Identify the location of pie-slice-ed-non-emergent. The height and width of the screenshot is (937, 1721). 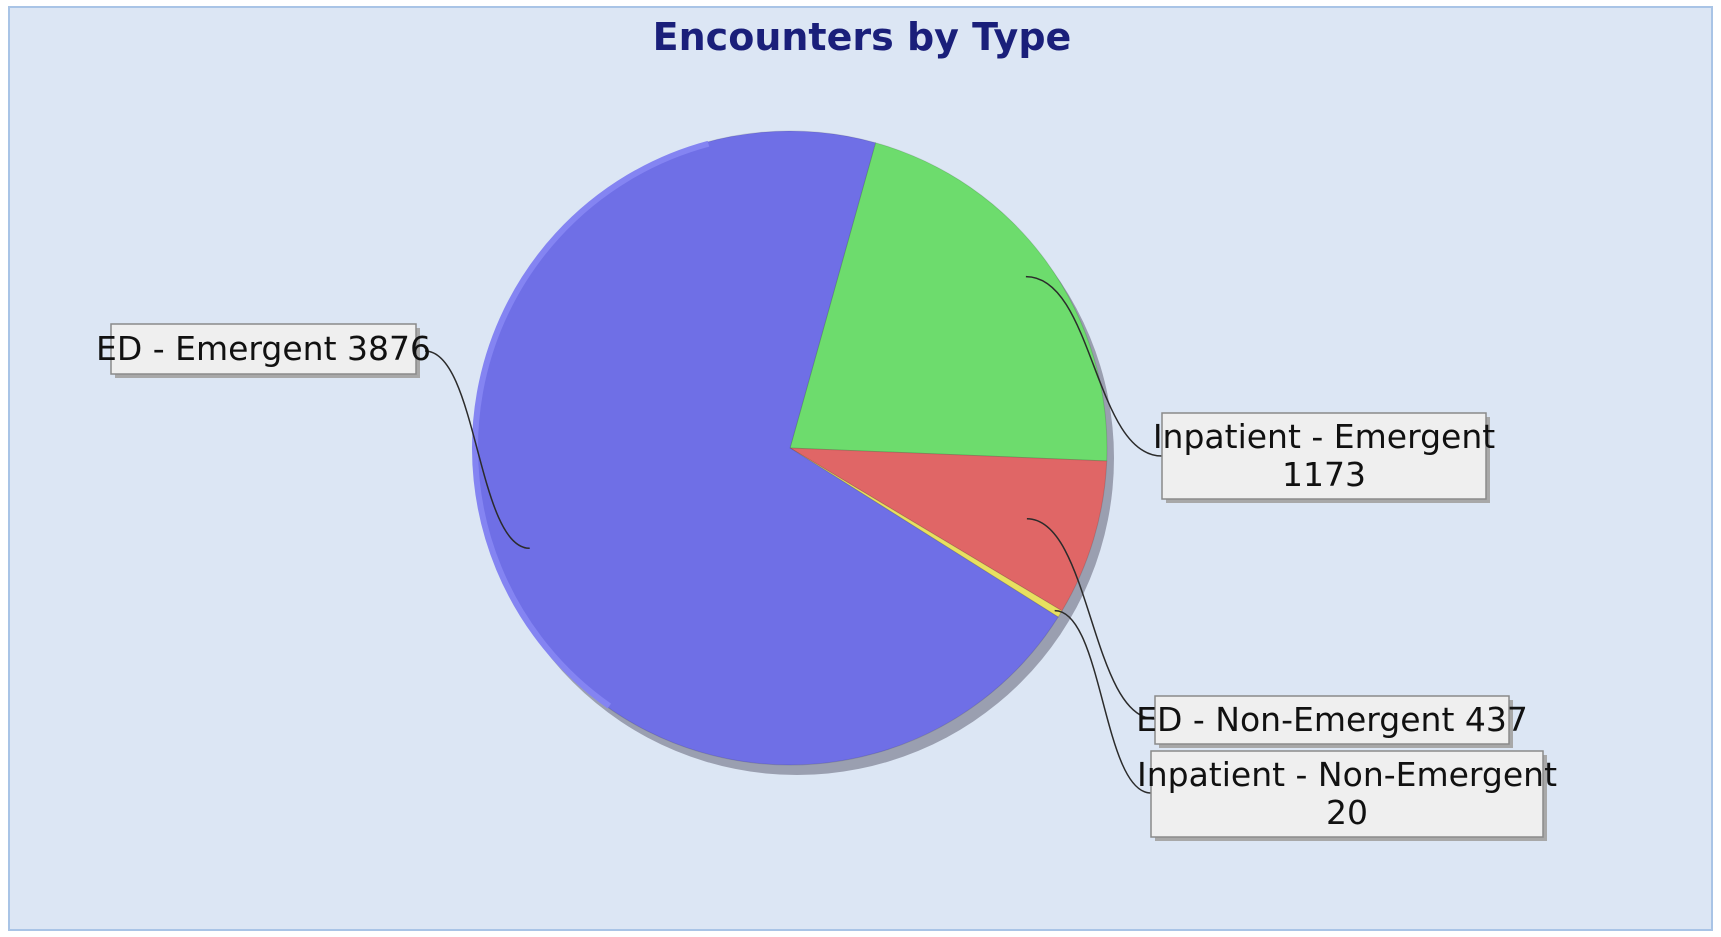
(948, 529).